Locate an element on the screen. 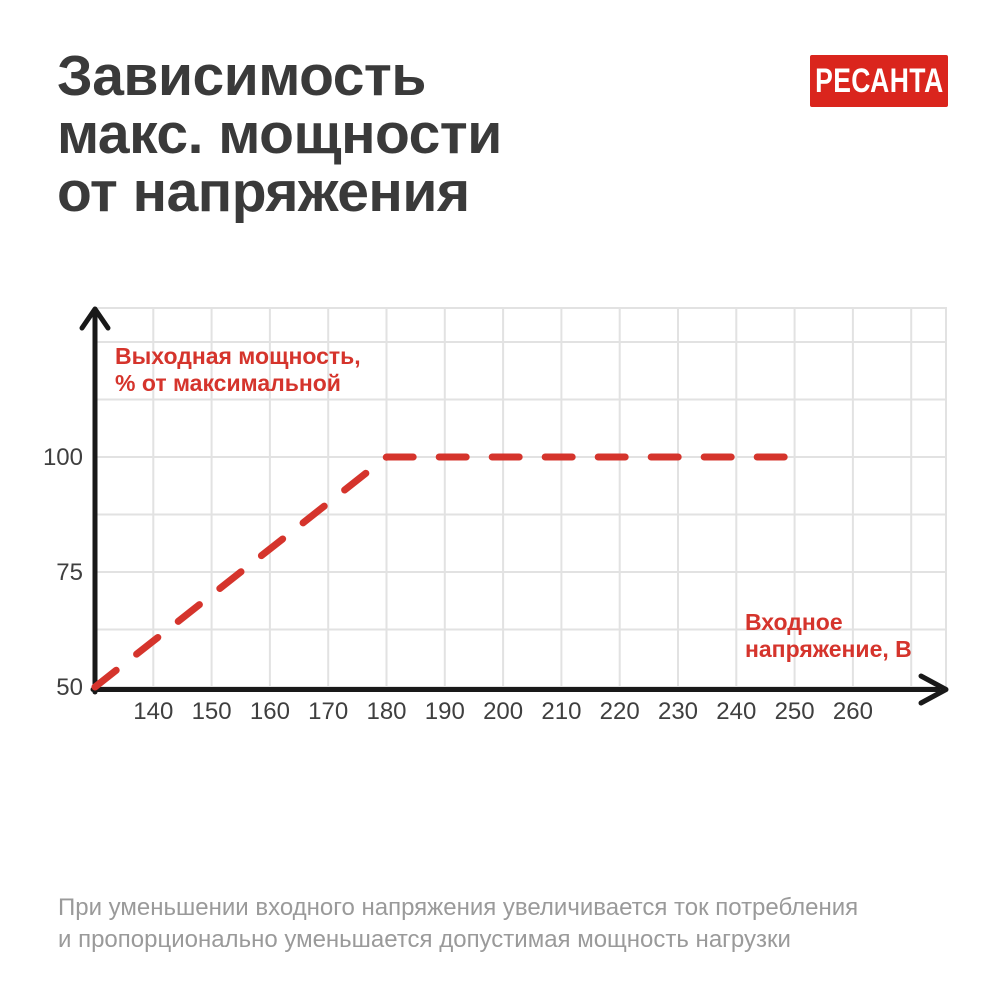 The image size is (1000, 1000). x-axis-caption: Входное is located at coordinates (794, 622).